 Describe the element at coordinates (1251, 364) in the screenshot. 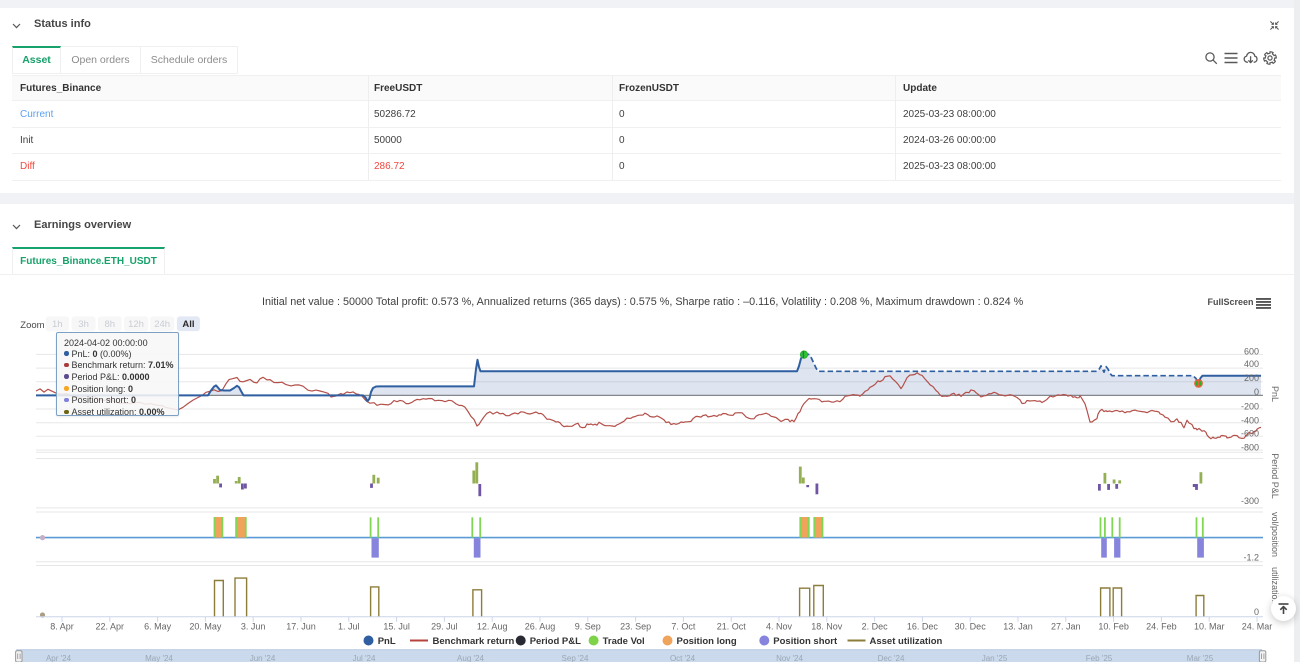

I see `svg-text: 400` at that location.